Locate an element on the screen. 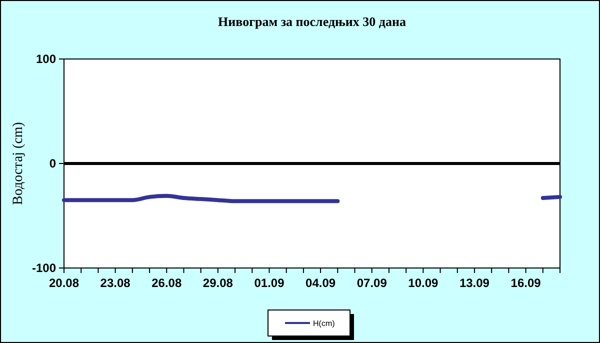 This screenshot has width=600, height=343. x-tick-label: 13.09 is located at coordinates (474, 283).